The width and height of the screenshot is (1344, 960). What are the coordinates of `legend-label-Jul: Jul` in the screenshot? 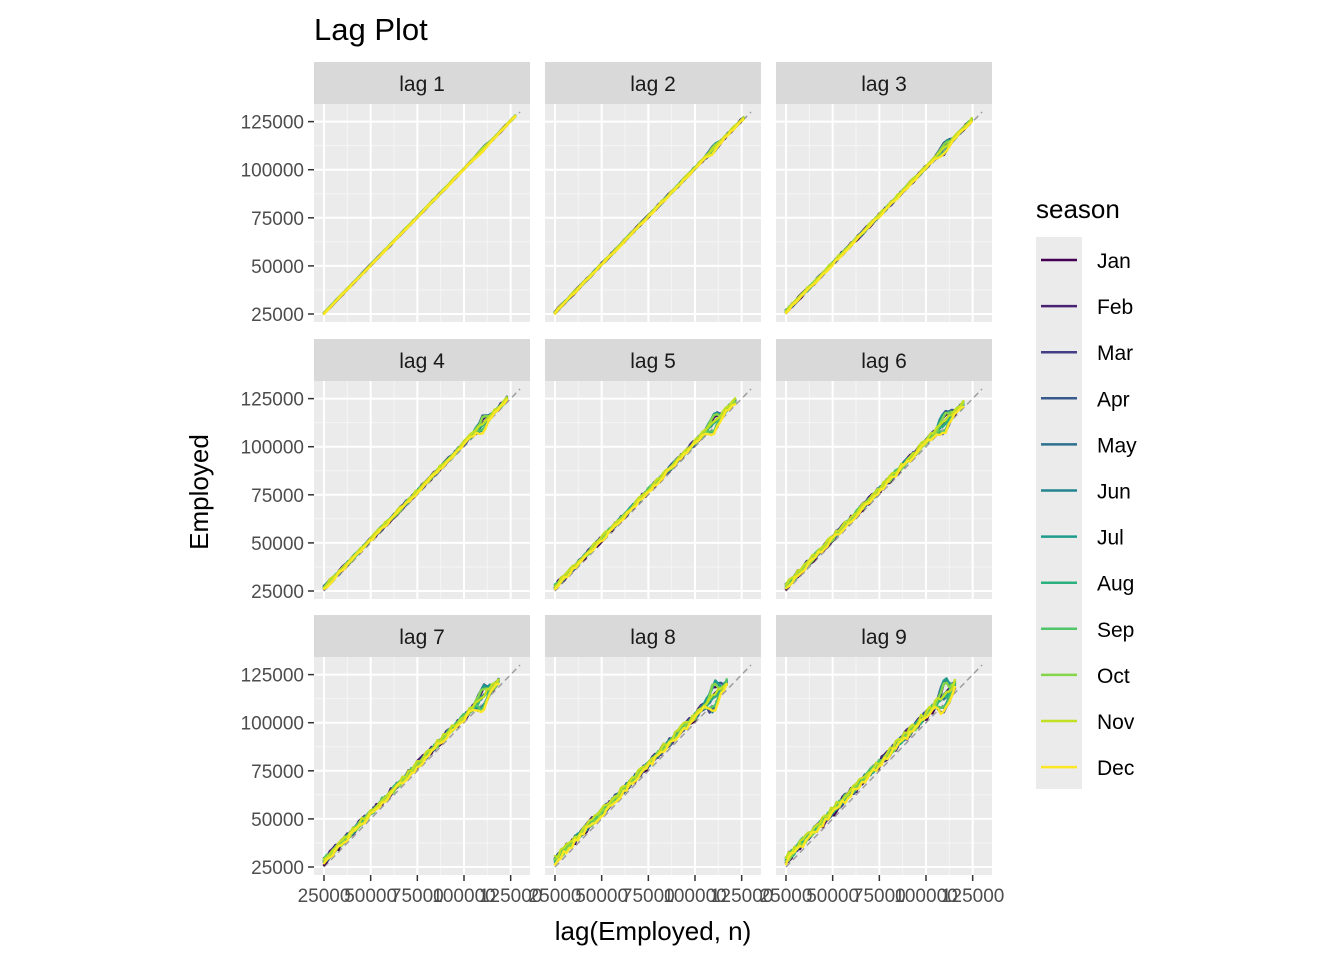 It's located at (1110, 538).